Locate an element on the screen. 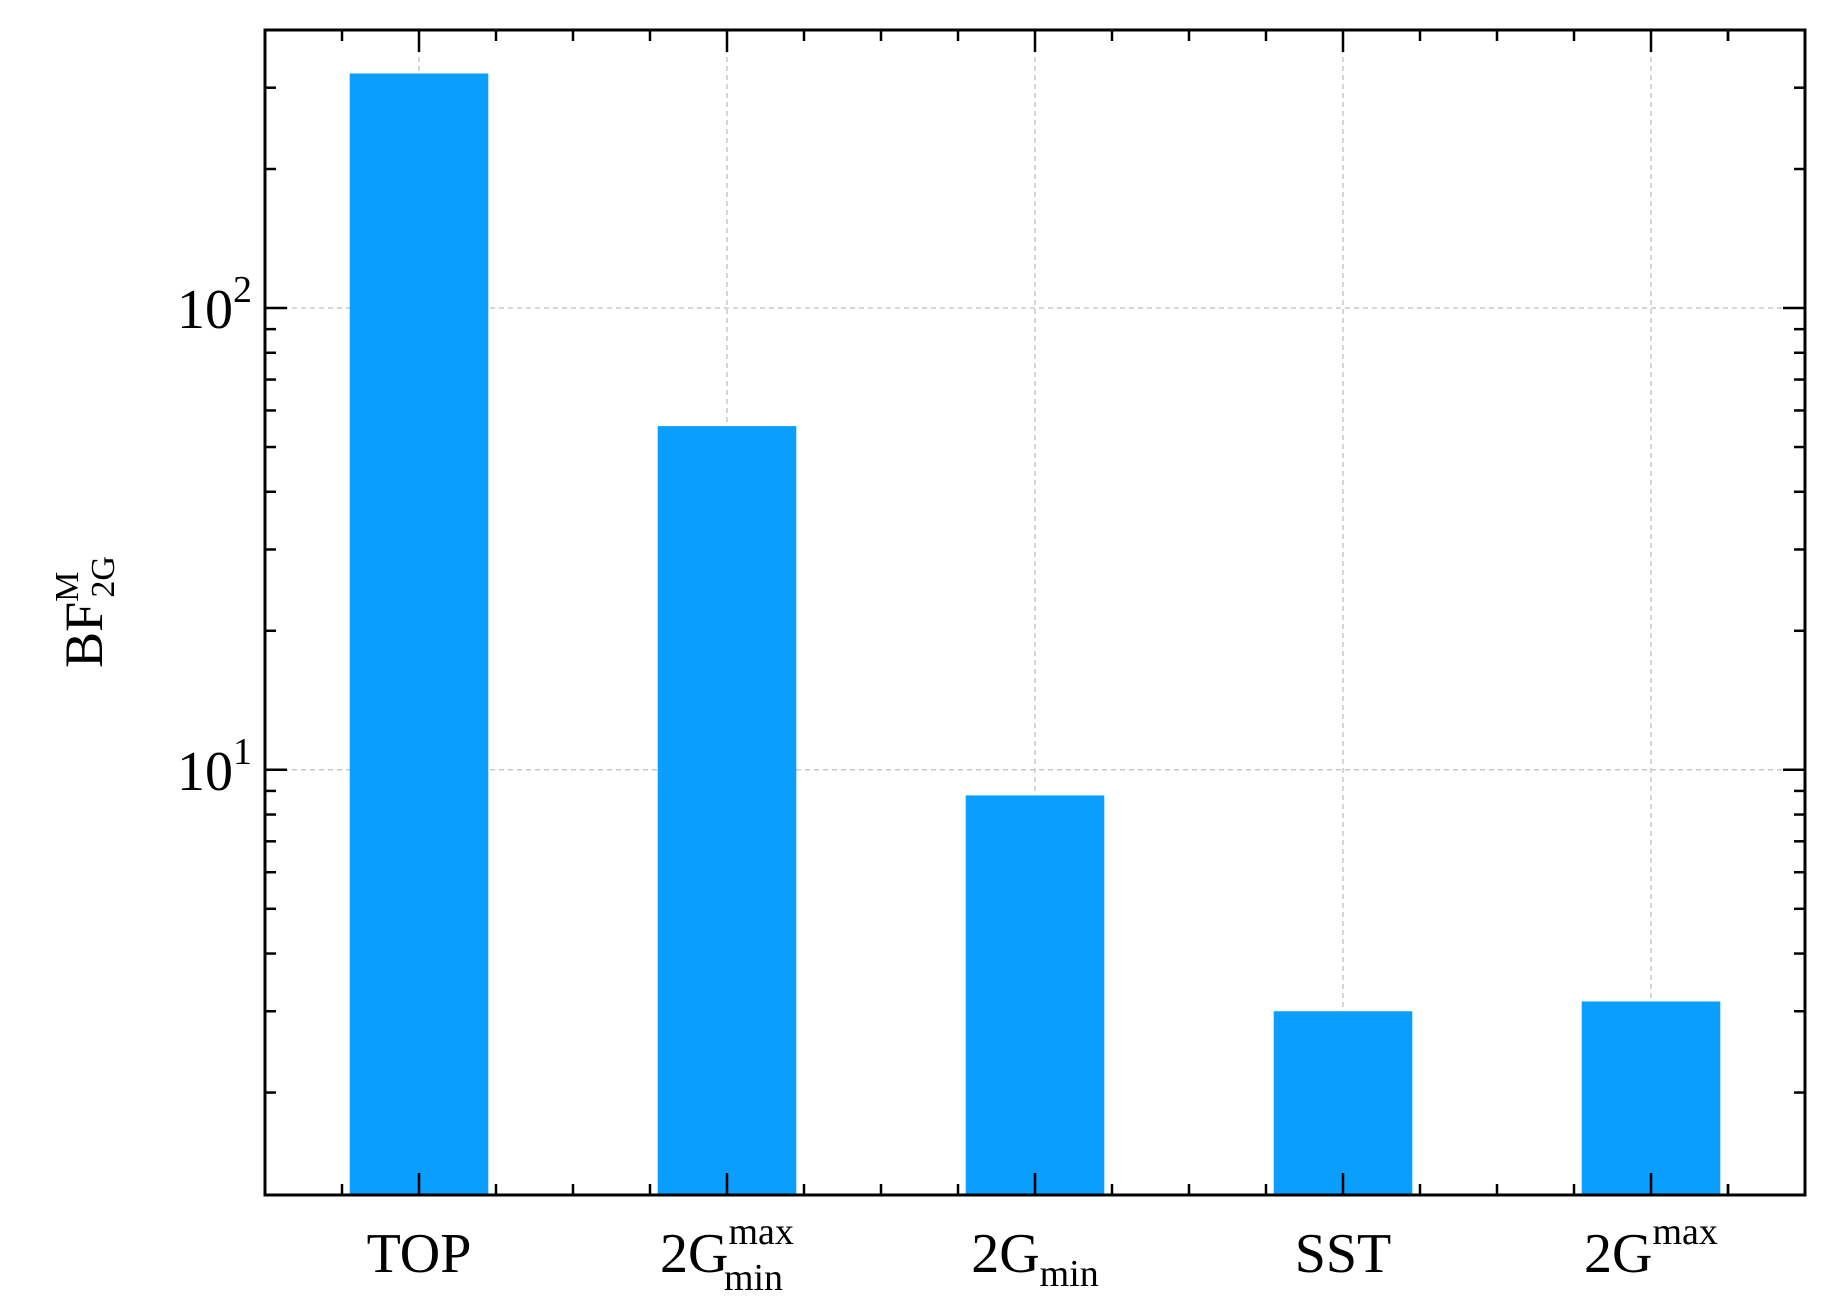 Image resolution: width=1827 pixels, height=1312 pixels. x-tick-label-3: SST is located at coordinates (1343, 1254).